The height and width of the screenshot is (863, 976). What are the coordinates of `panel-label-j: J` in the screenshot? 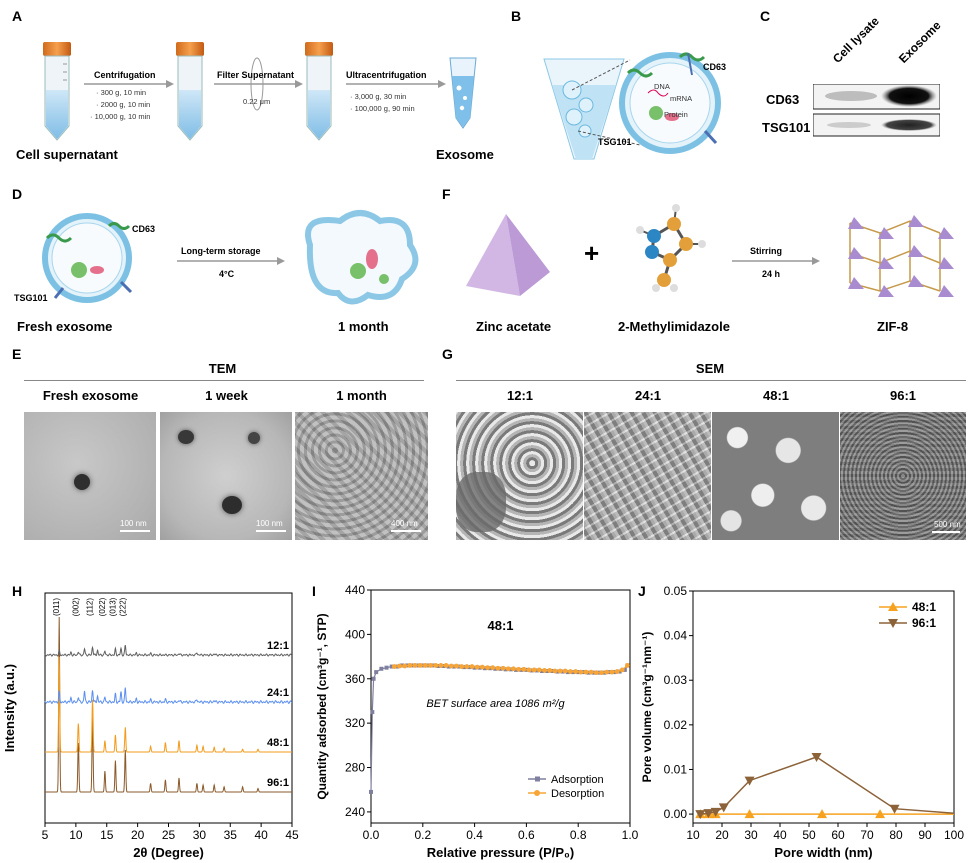 It's located at (642, 591).